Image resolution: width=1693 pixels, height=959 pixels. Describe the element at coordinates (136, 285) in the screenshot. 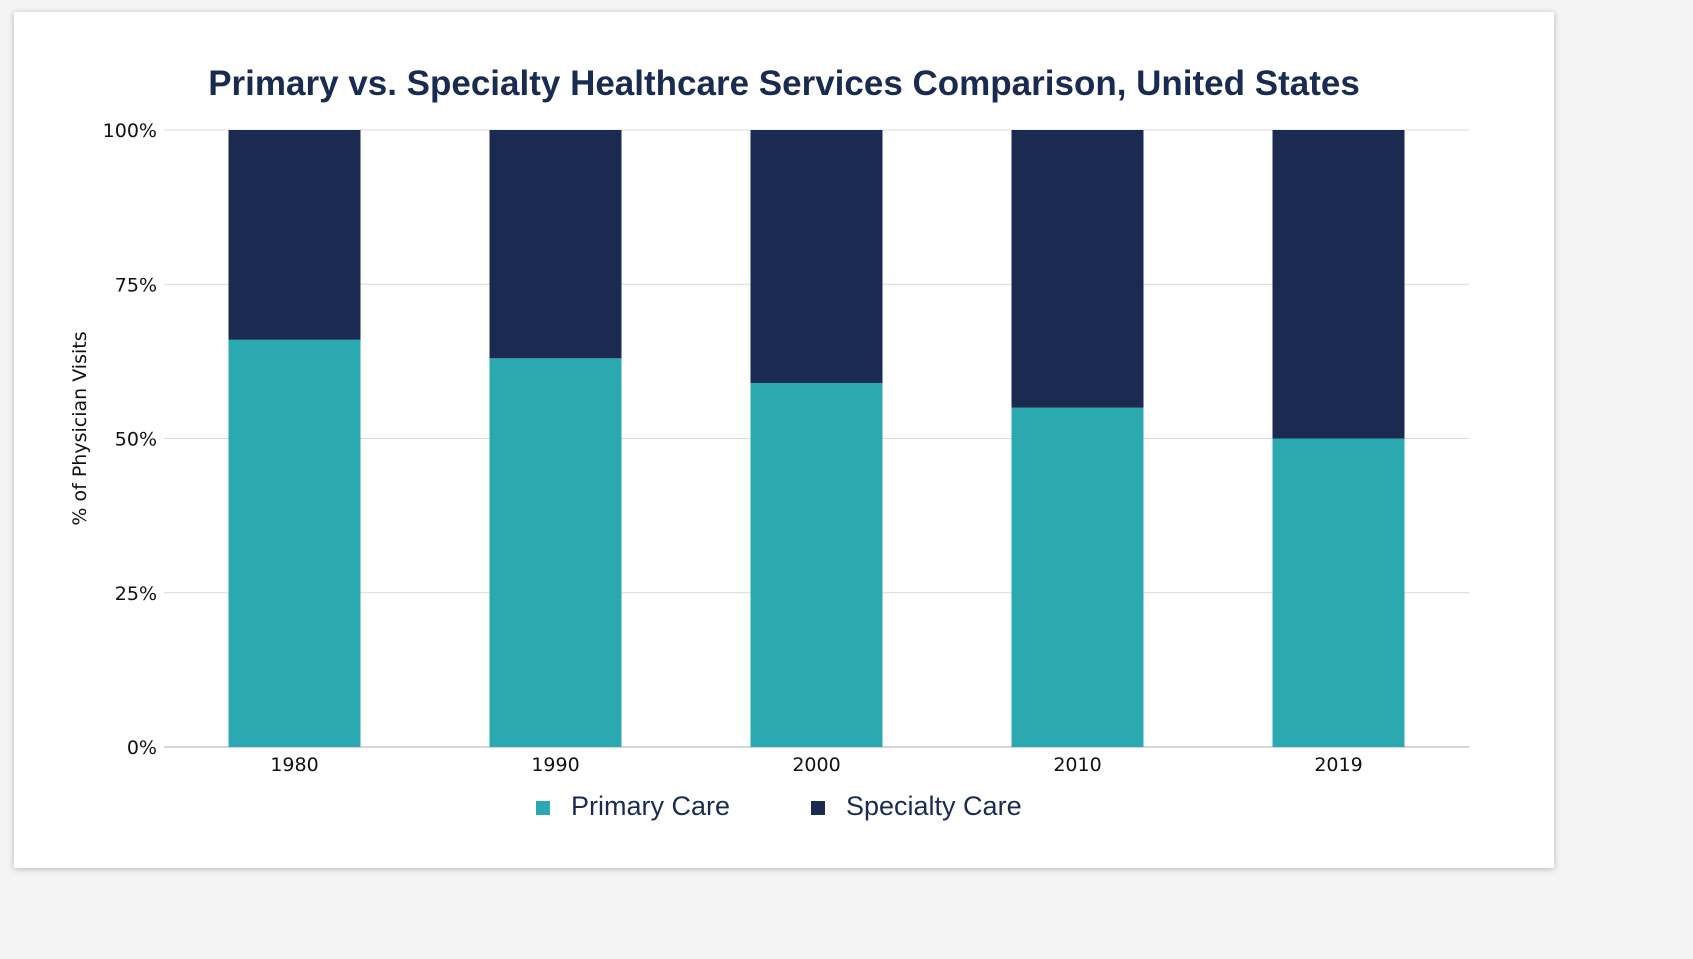

I see `y-tick-label: 75%` at that location.